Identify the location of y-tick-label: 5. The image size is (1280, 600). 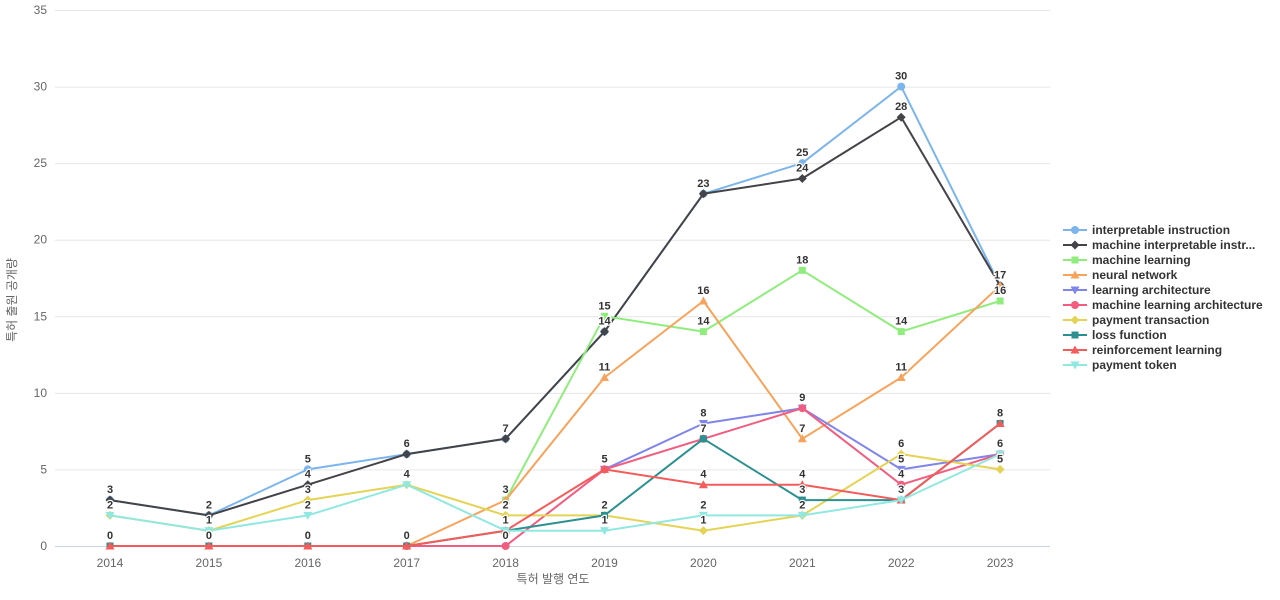
(43, 469).